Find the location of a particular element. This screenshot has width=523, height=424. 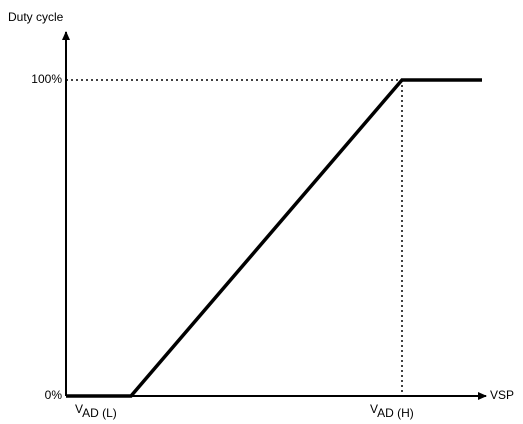

x-label: VAD (H) is located at coordinates (392, 411).